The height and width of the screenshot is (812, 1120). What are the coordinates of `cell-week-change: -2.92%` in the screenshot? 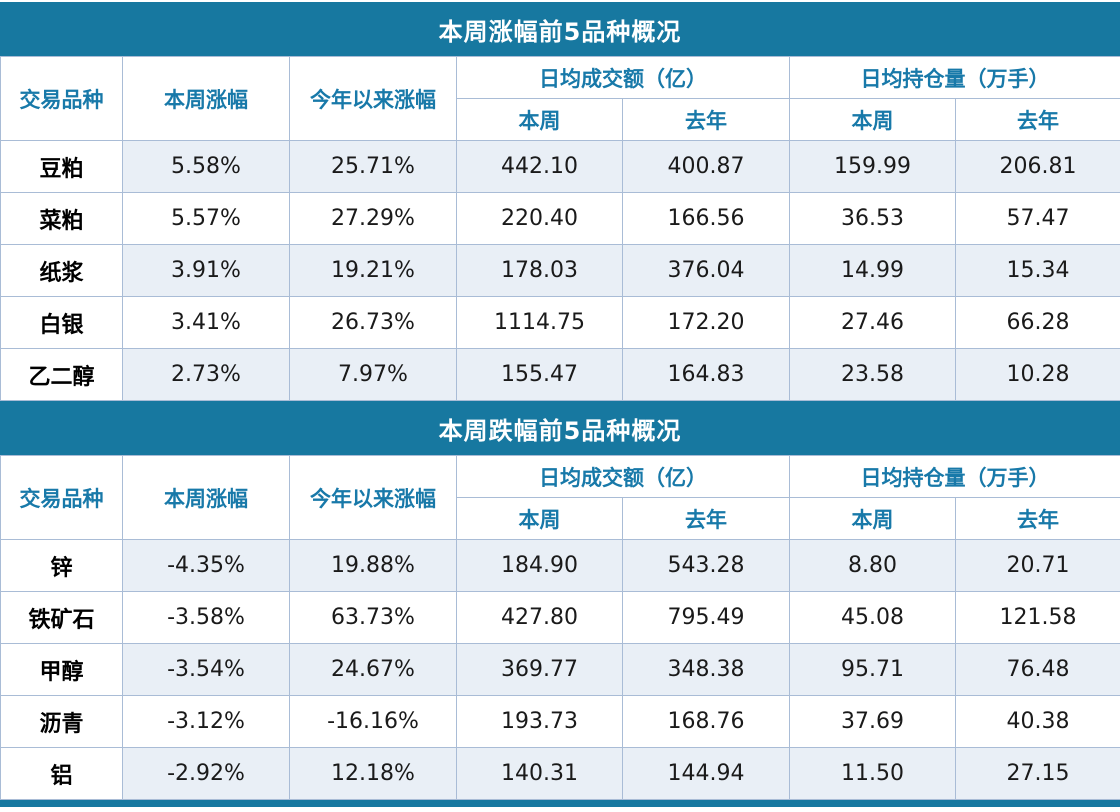 It's located at (206, 773).